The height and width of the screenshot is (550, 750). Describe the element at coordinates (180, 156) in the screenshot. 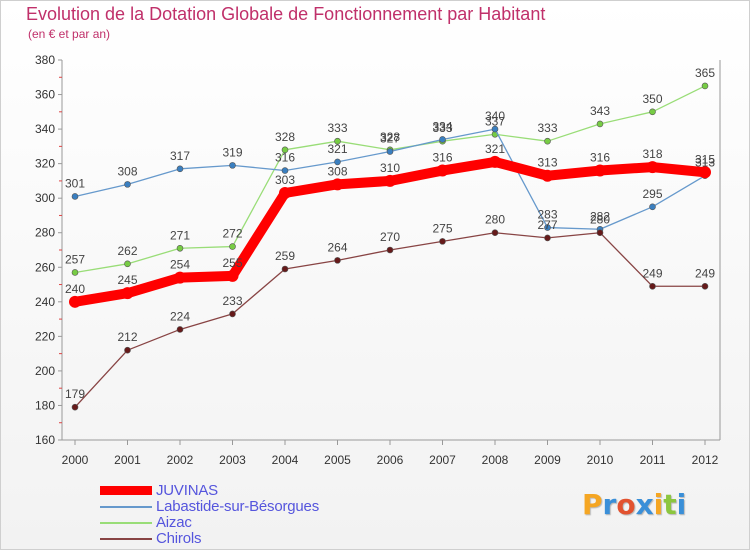

I see `data-label: 317` at that location.